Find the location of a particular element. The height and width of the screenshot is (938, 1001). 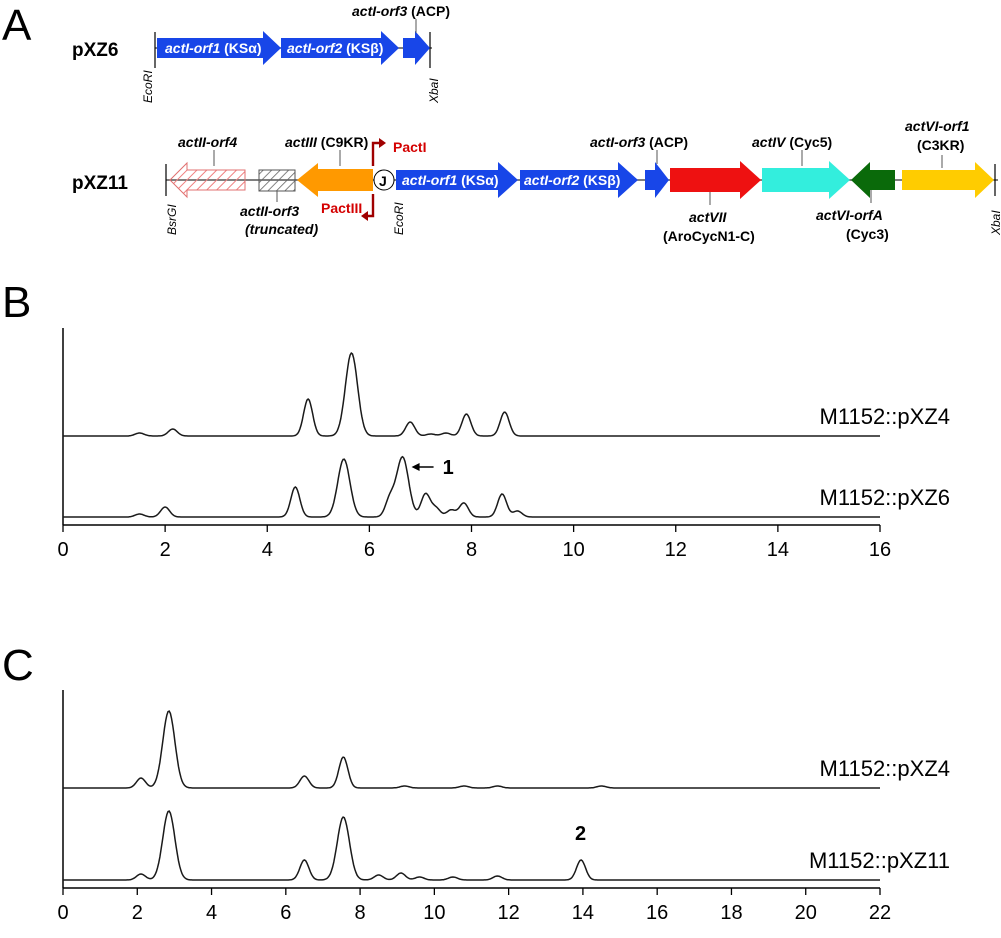

gene-note-actVI-orfA: (Cyc3) is located at coordinates (867, 234).